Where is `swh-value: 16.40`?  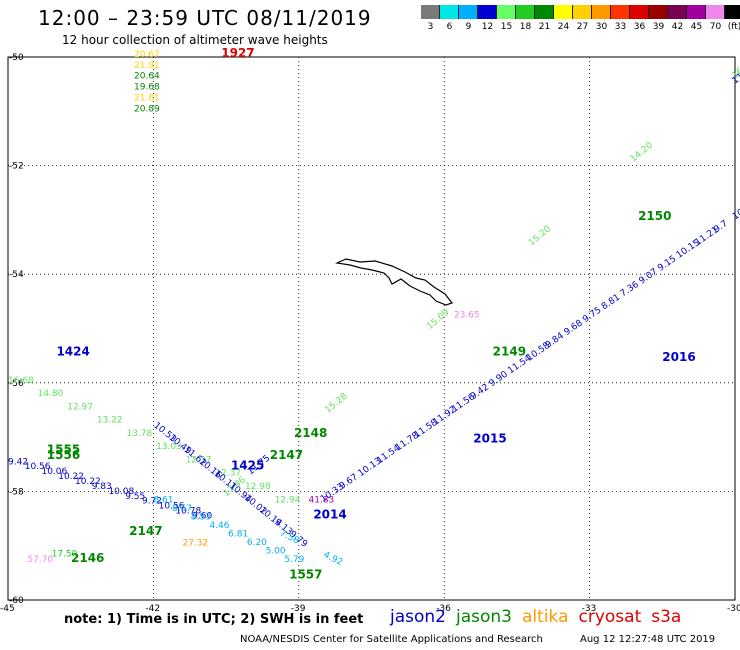
swh-value: 16.40 is located at coordinates (735, 69).